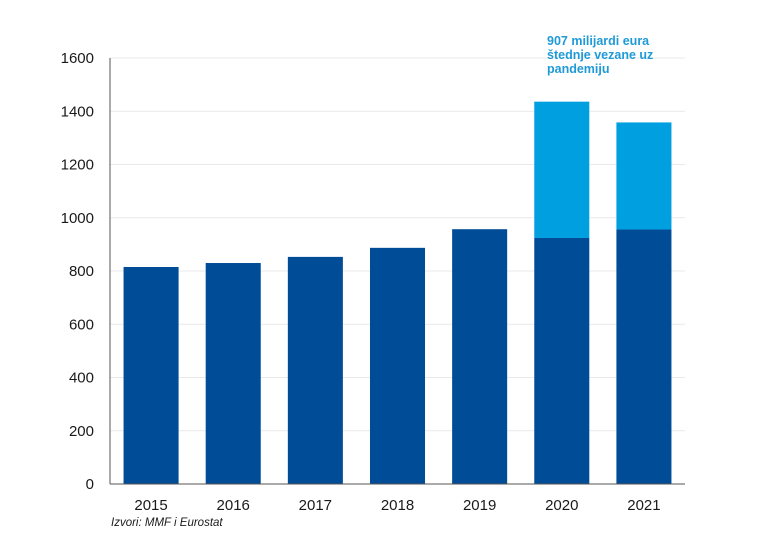 The image size is (769, 541). What do you see at coordinates (643, 505) in the screenshot?
I see `x-tick-label-2021: 2021` at bounding box center [643, 505].